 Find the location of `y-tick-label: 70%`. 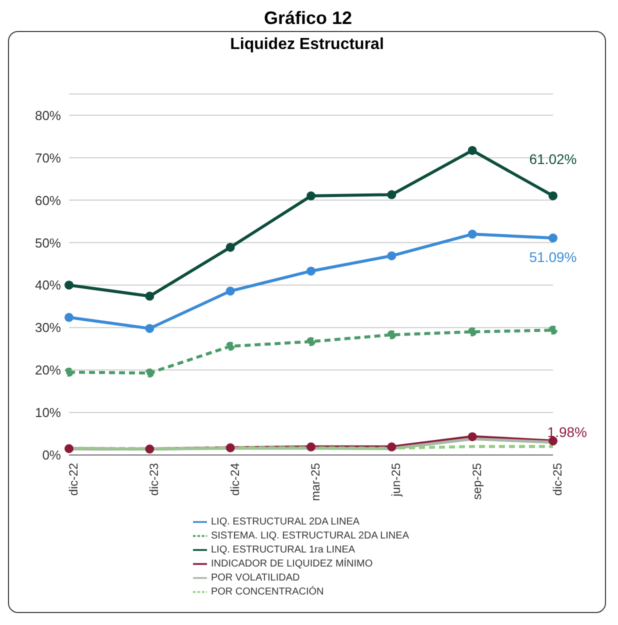

y-tick-label: 70% is located at coordinates (48, 158).